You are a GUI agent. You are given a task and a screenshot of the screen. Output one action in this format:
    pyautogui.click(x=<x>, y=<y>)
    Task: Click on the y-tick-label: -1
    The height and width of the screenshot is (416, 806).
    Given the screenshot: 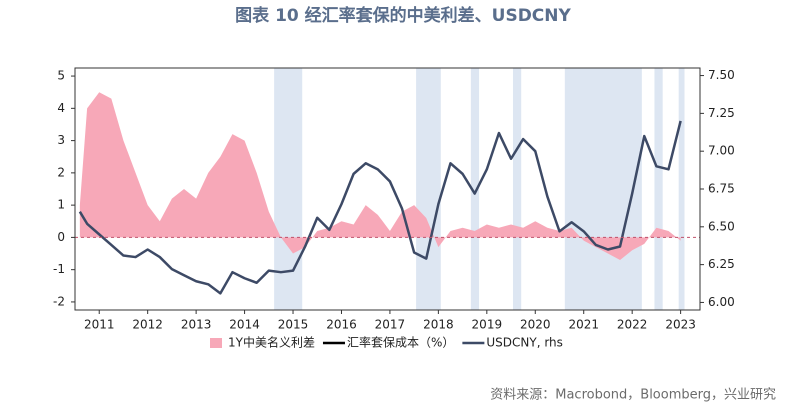 What is the action you would take?
    pyautogui.click(x=59, y=269)
    